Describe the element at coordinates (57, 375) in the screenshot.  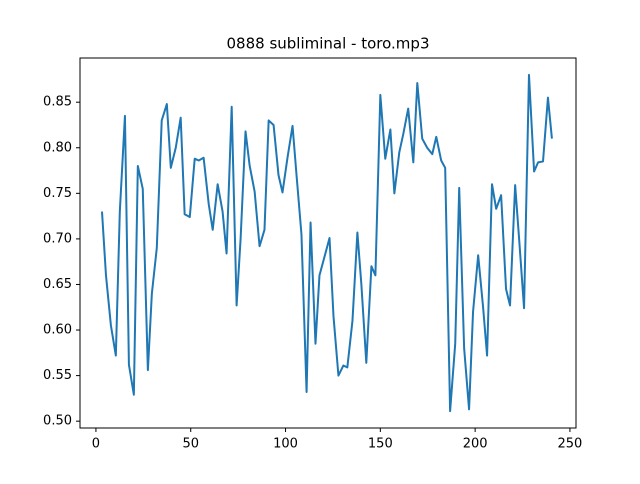
I see `y-tick-label: 0.55` at that location.